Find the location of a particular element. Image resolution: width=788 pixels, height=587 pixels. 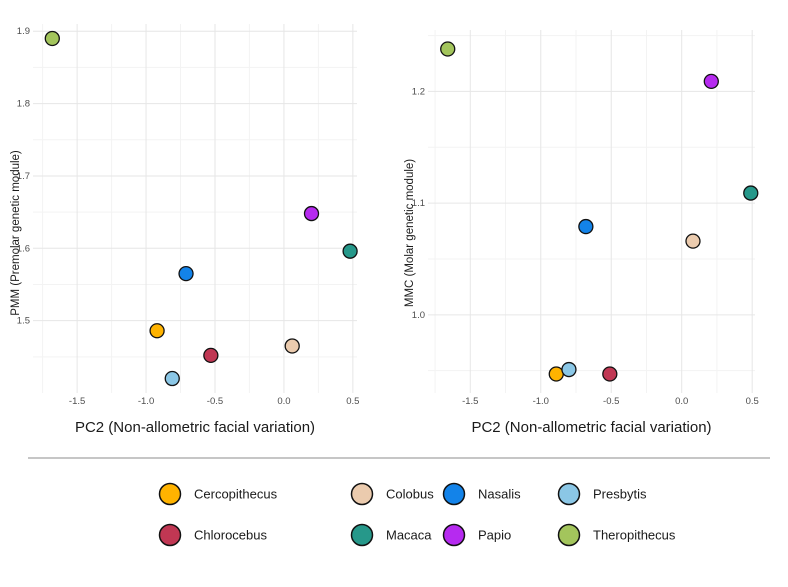

y-tick-label: 1.2 is located at coordinates (418, 91).